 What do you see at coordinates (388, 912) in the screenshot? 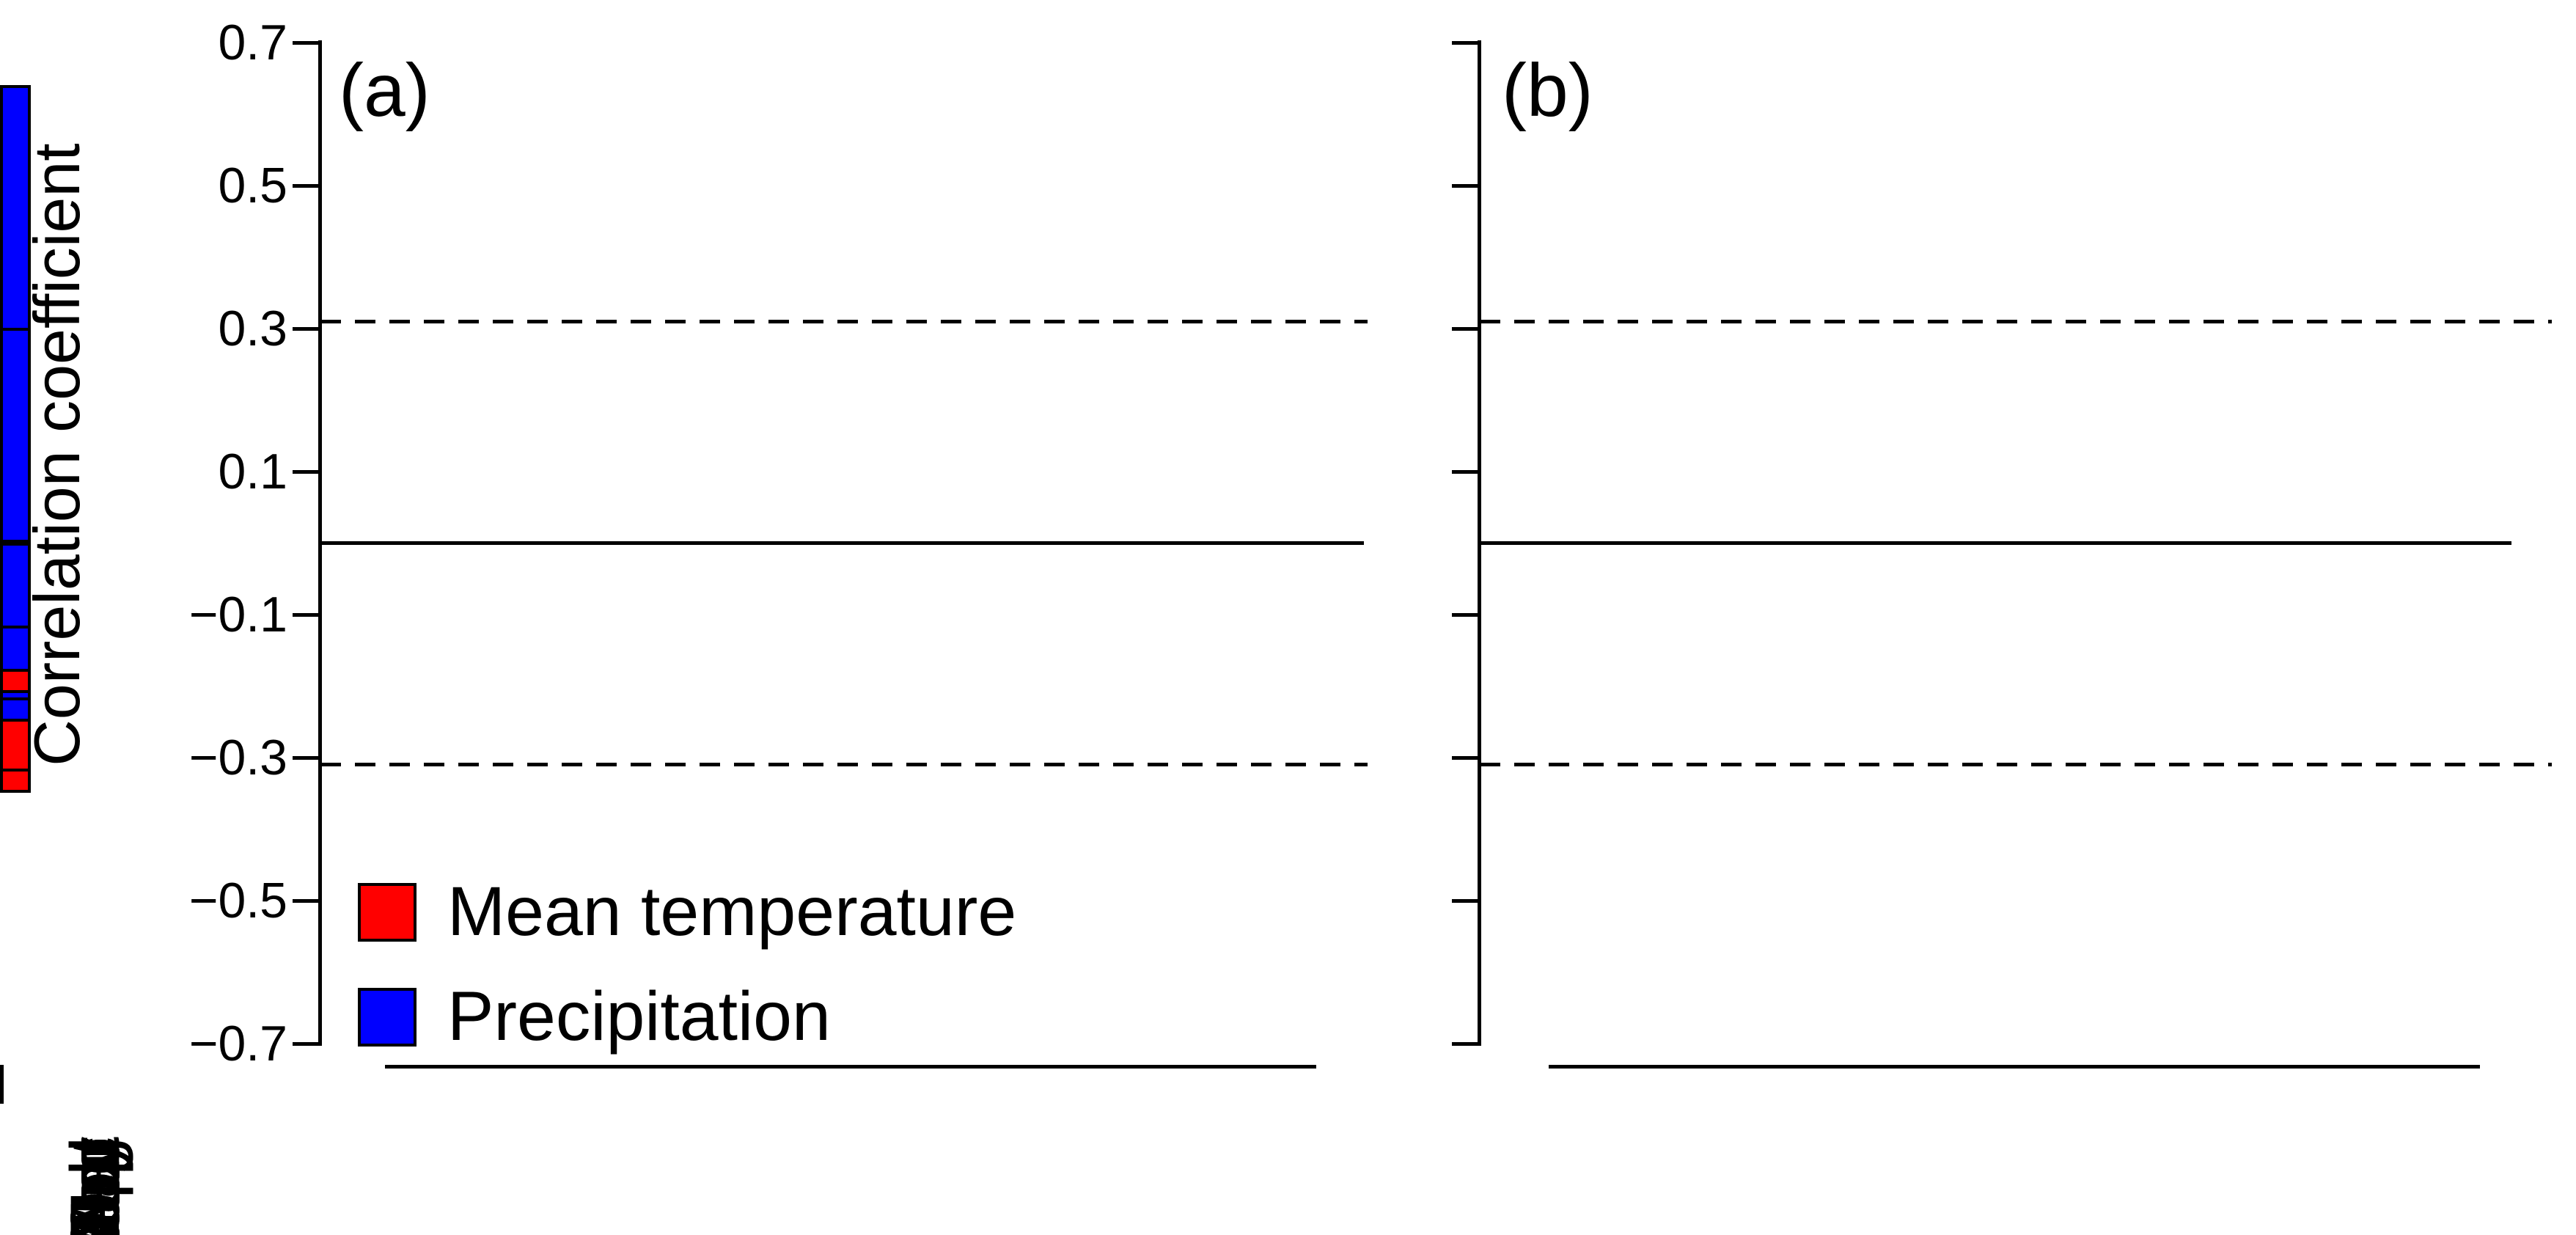
I see `legend-swatch-mean-temperature` at bounding box center [388, 912].